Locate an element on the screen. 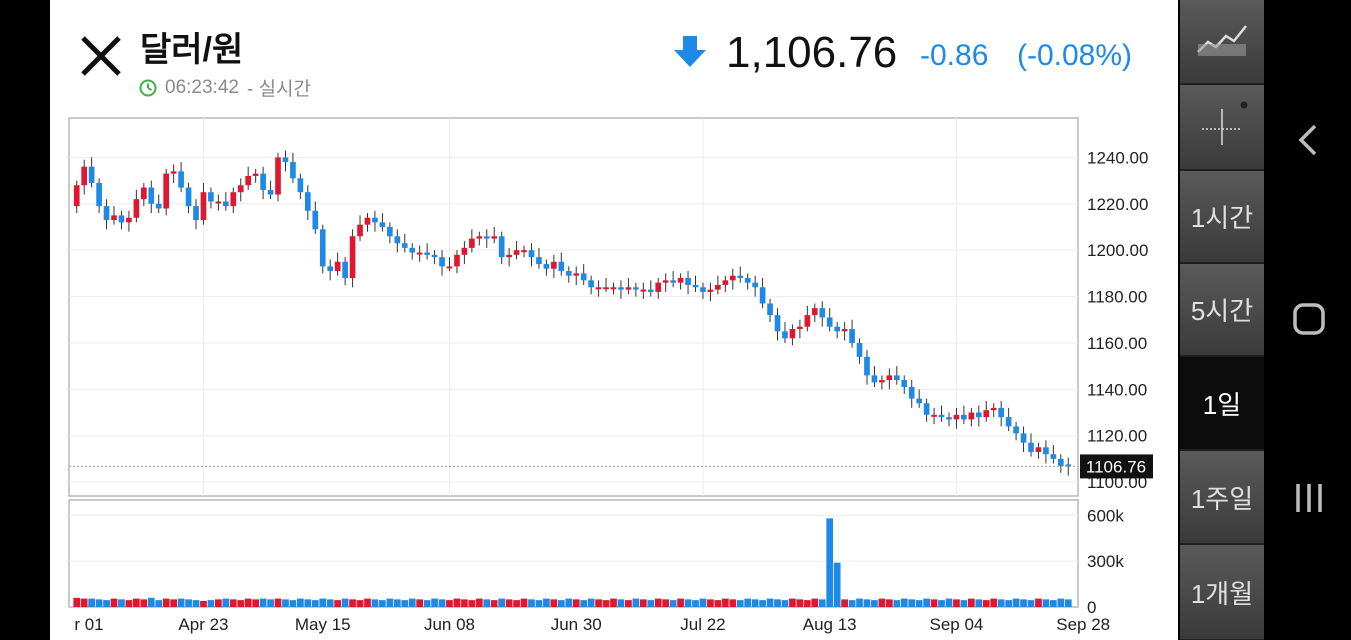 The width and height of the screenshot is (1351, 640). time-axis-label: May 15 is located at coordinates (323, 624).